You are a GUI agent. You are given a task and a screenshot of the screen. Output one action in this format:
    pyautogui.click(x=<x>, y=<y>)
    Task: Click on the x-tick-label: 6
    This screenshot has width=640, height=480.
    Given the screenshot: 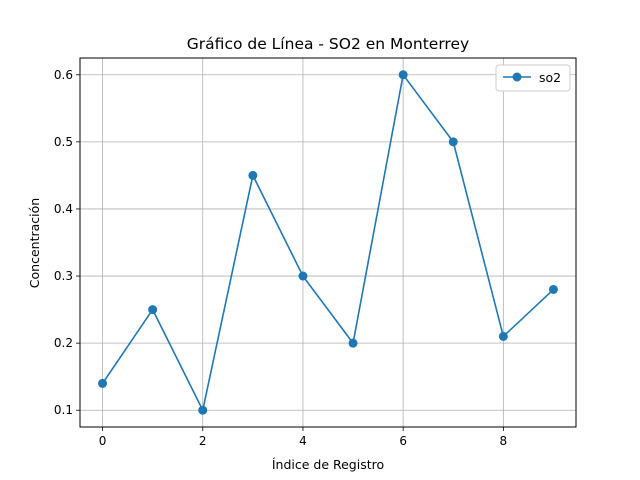 What is the action you would take?
    pyautogui.click(x=403, y=441)
    